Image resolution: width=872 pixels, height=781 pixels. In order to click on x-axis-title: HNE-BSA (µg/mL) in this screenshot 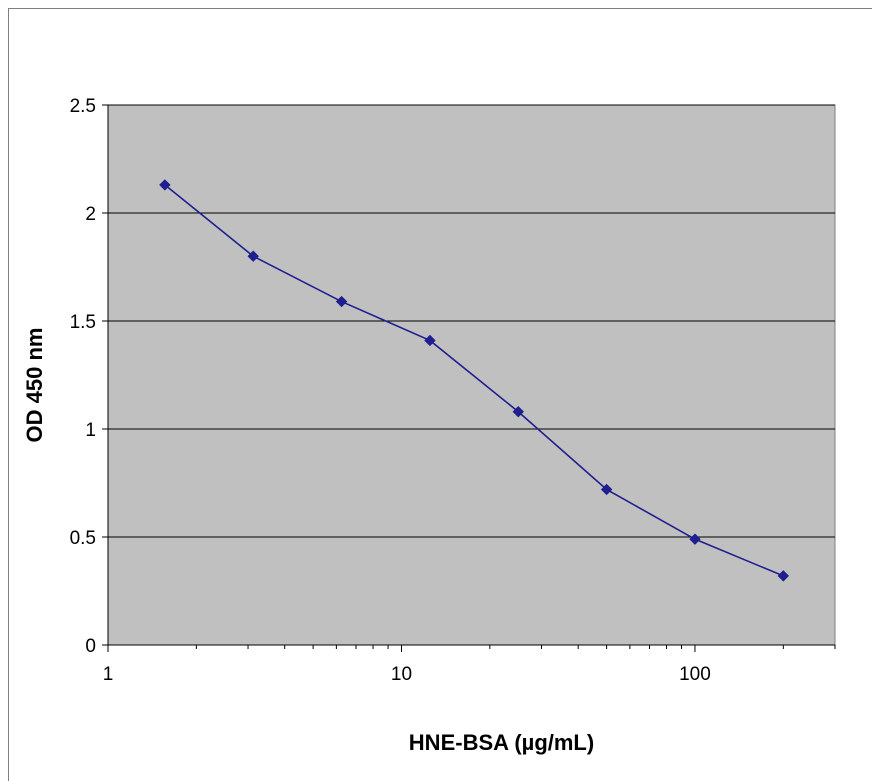, I will do `click(501, 742)`.